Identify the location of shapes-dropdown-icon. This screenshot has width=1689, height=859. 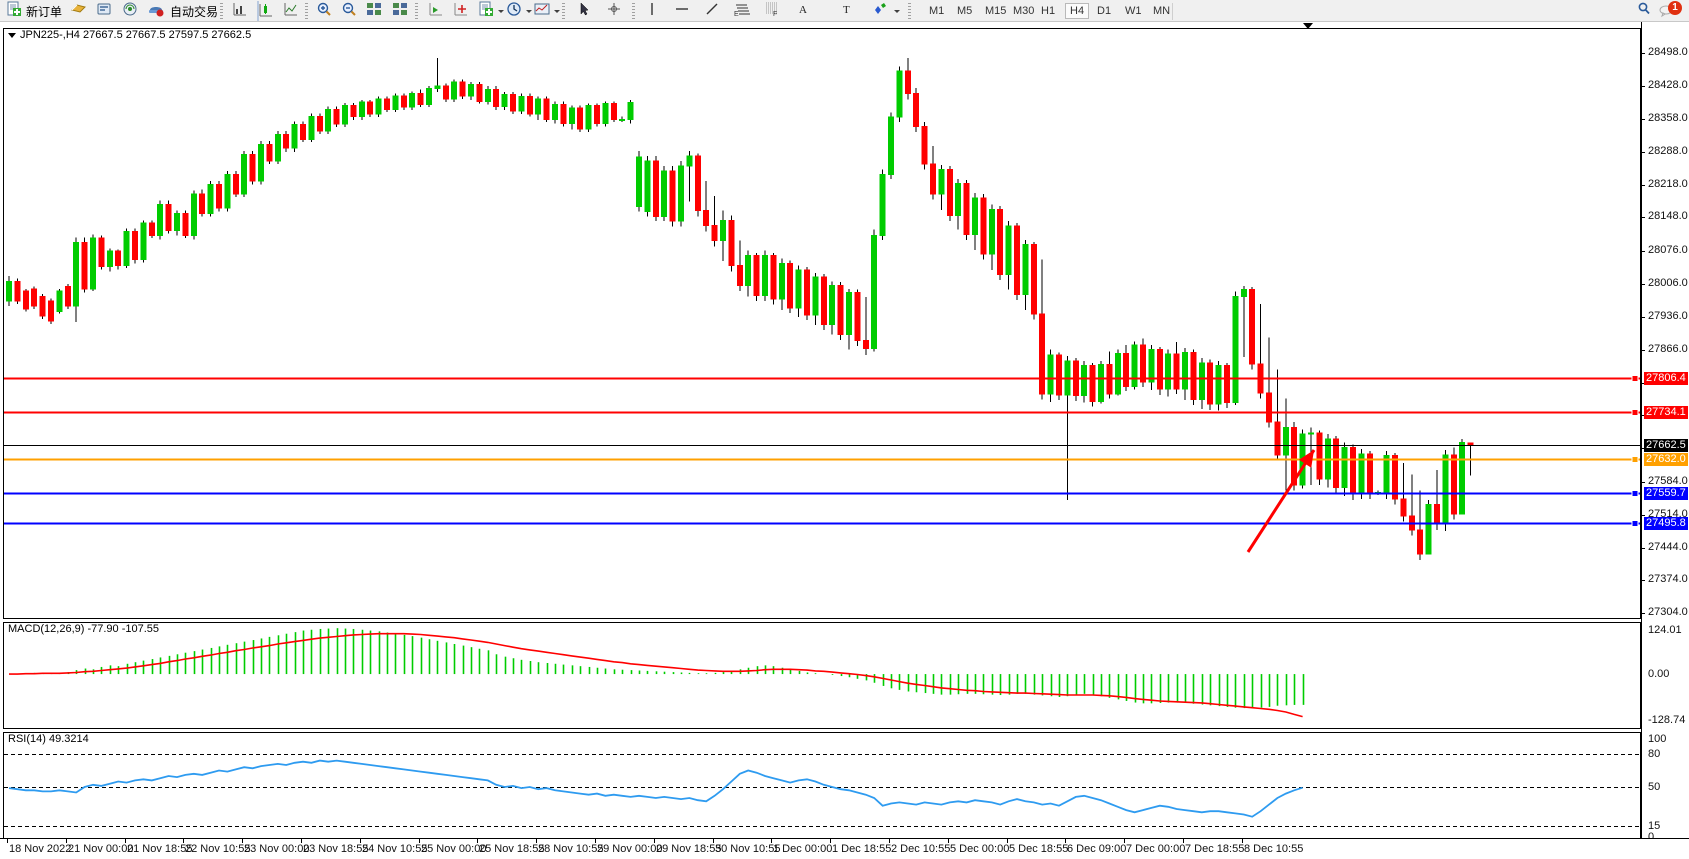
(897, 11).